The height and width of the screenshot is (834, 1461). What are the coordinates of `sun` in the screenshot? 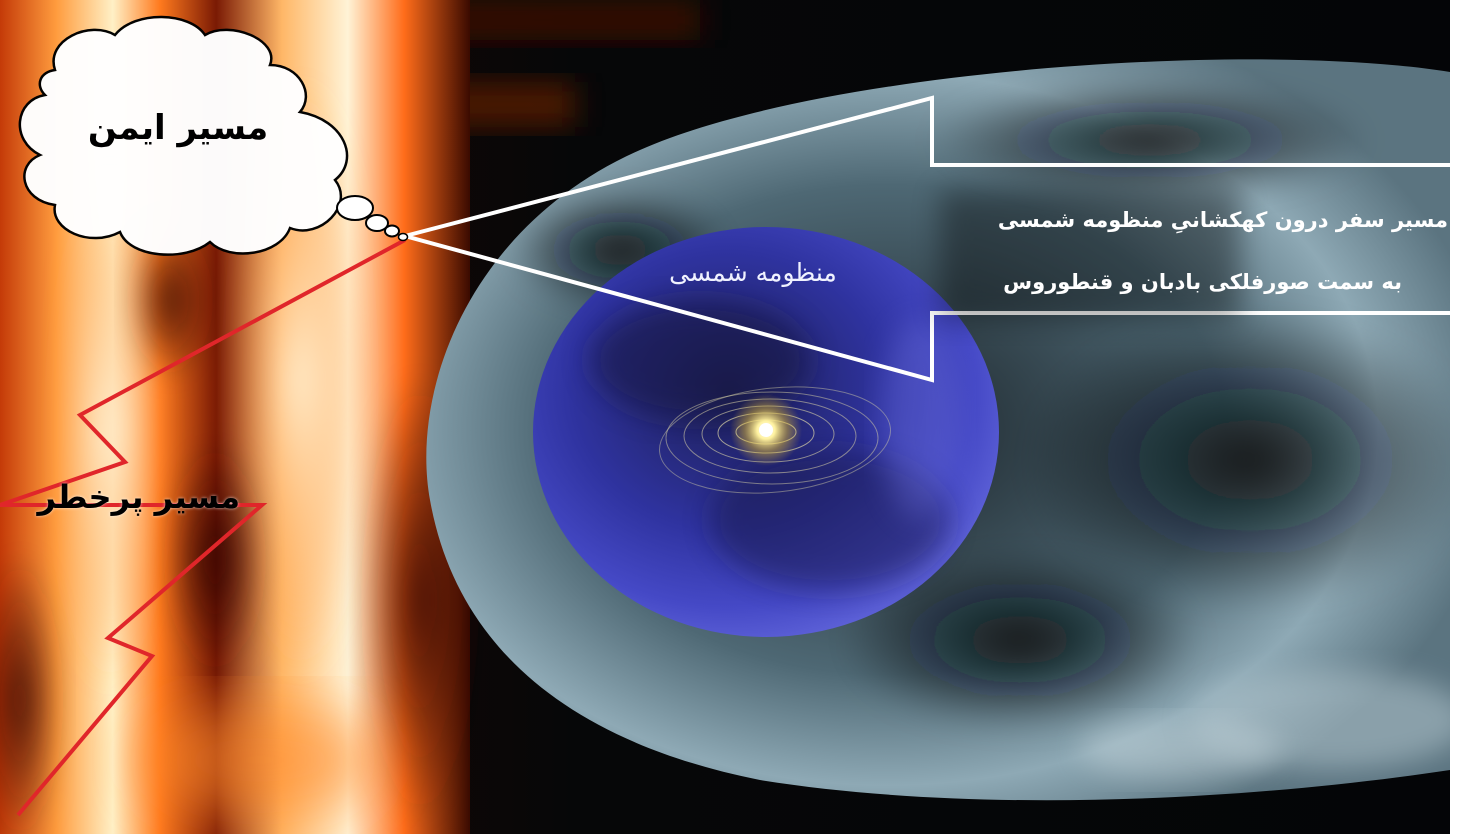 It's located at (766, 430).